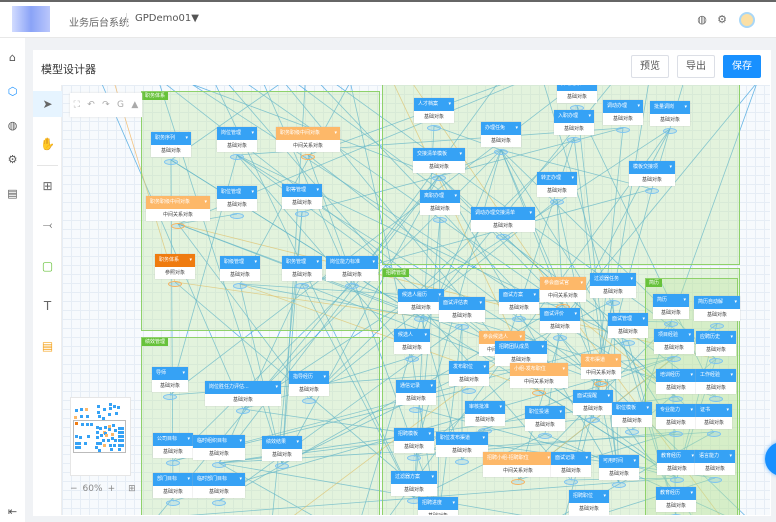 This screenshot has width=776, height=522. What do you see at coordinates (539, 379) in the screenshot?
I see `entity-node: 小组-发布职位中间关系对象` at bounding box center [539, 379].